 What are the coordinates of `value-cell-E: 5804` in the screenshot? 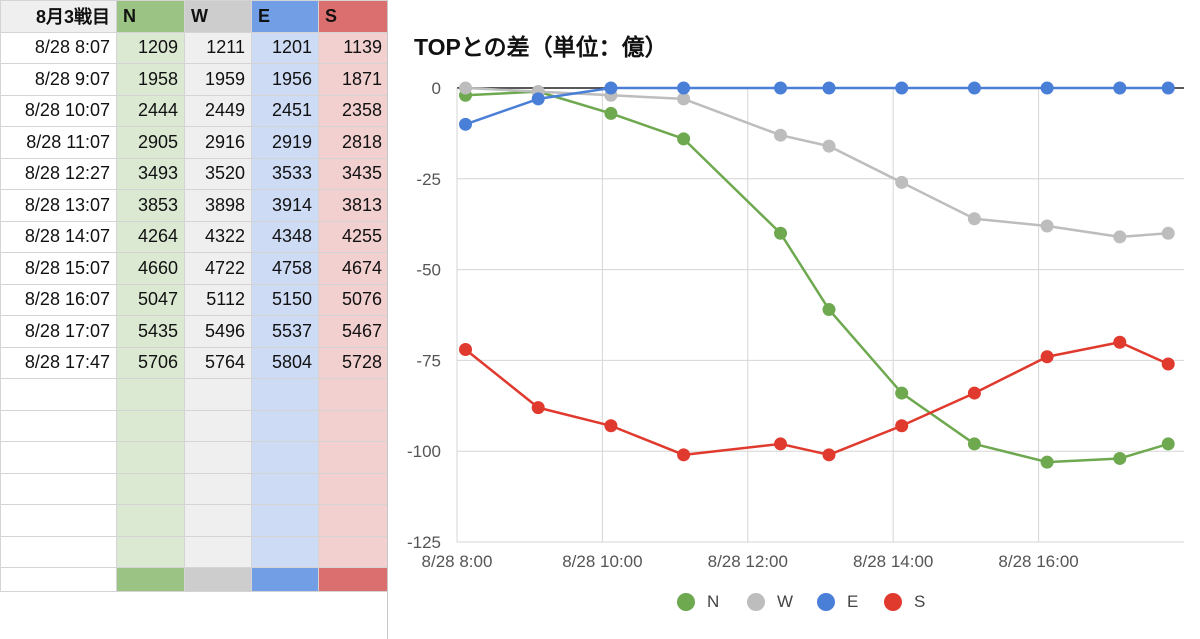 It's located at (285, 362).